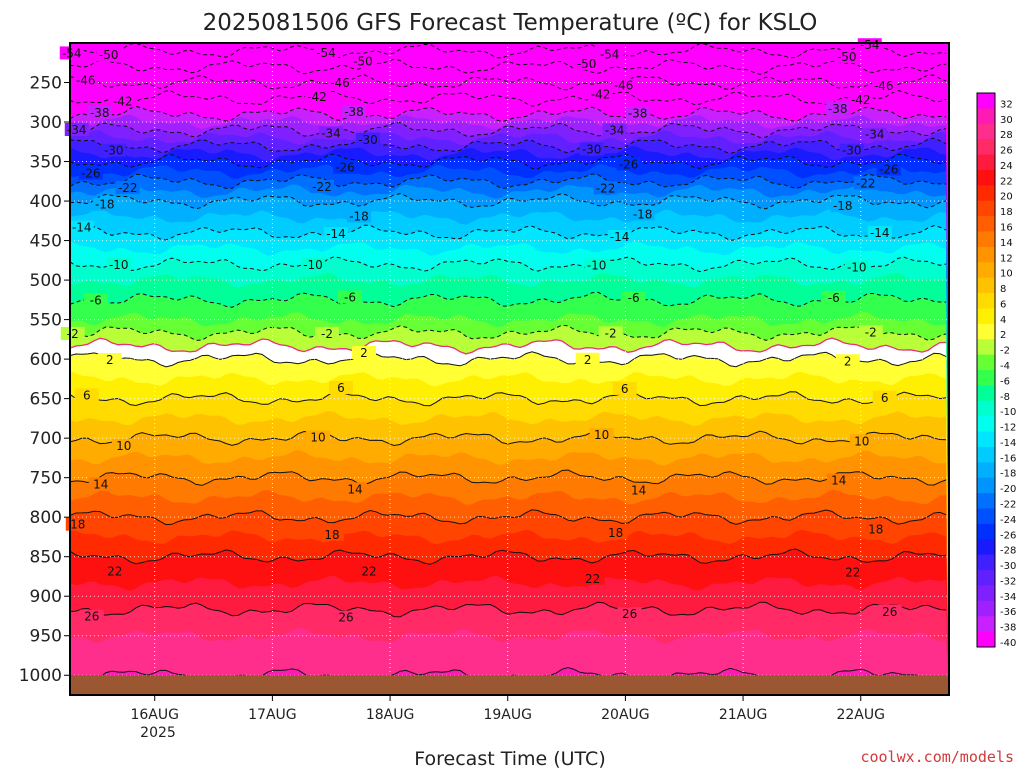 Image resolution: width=1024 pixels, height=768 pixels. Describe the element at coordinates (1008, 474) in the screenshot. I see `colorbar-label: -18` at that location.